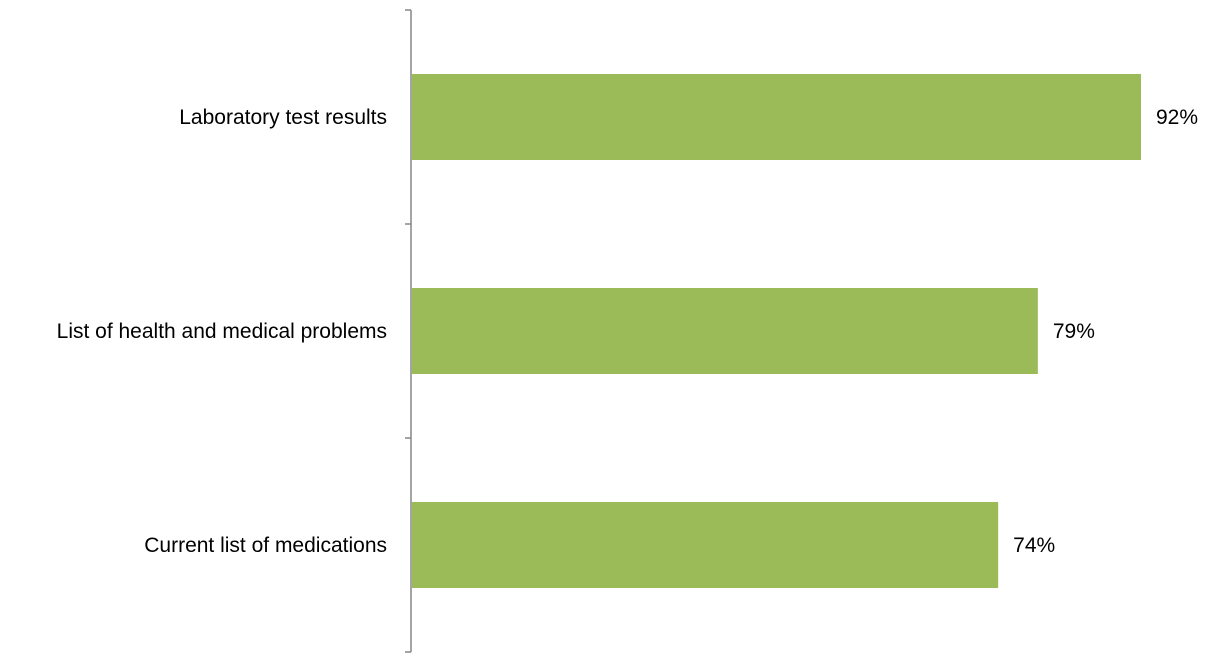  What do you see at coordinates (222, 331) in the screenshot?
I see `category-label: List of health and medical problems` at bounding box center [222, 331].